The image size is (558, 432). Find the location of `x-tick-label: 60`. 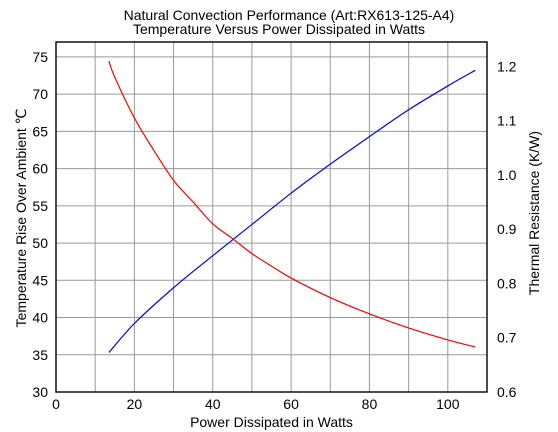

x-tick-label: 60 is located at coordinates (291, 404).